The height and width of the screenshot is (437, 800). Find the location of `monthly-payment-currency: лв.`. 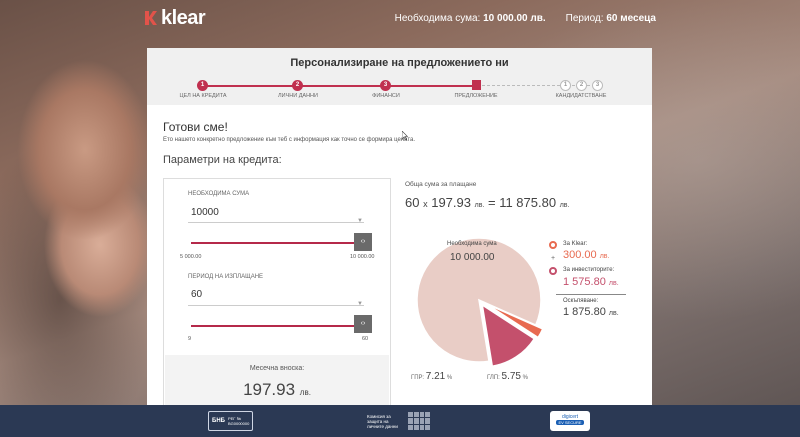

monthly-payment-currency: лв. is located at coordinates (305, 392).